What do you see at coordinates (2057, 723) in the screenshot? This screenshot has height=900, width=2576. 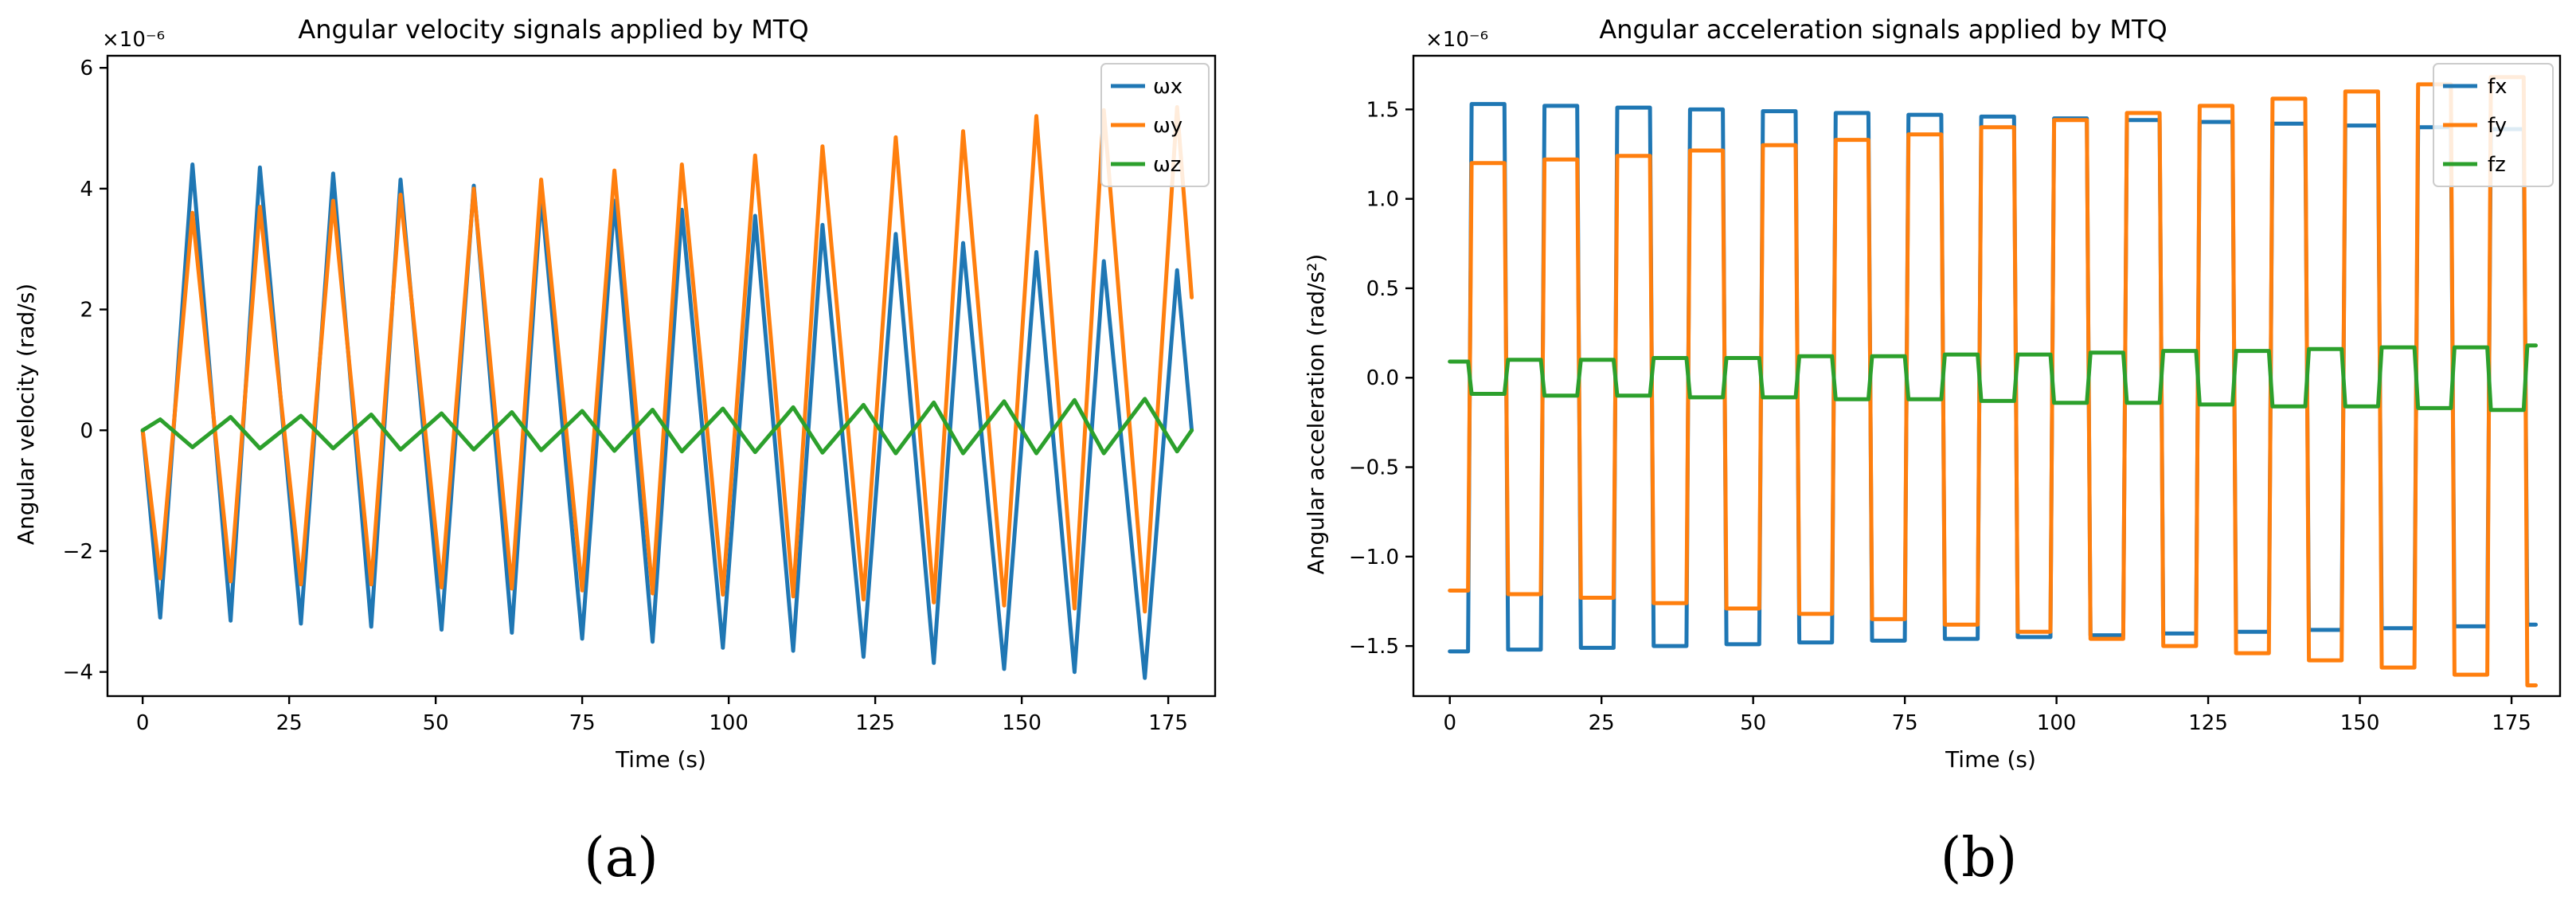 I see `chart-b-xtick-label: 100` at bounding box center [2057, 723].